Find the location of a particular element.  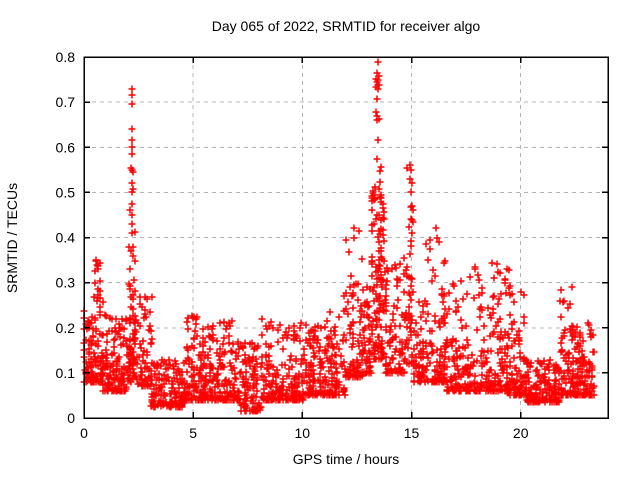

y-axis-label: SRMTID / TECUs is located at coordinates (12, 238).